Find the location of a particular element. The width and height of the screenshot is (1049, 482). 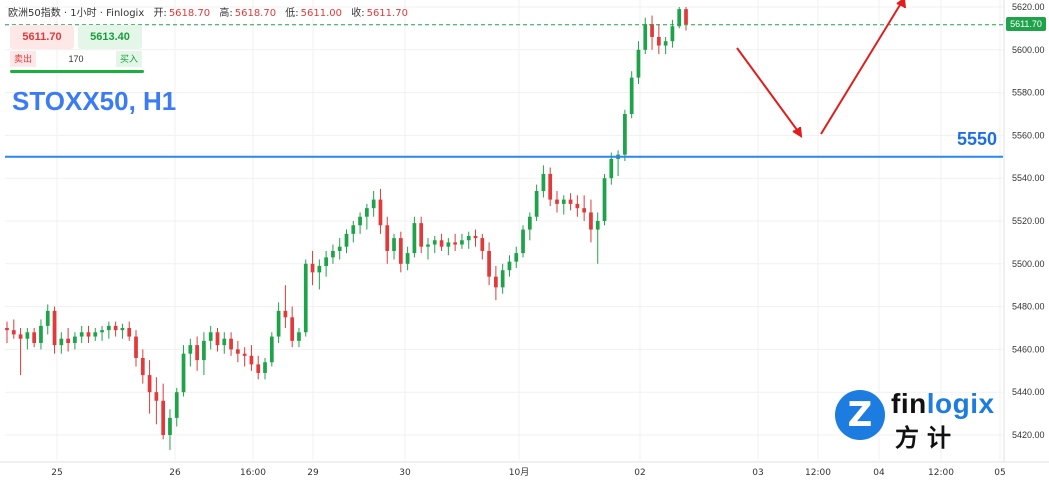

y-tick-label: 5440.00 is located at coordinates (1028, 392).